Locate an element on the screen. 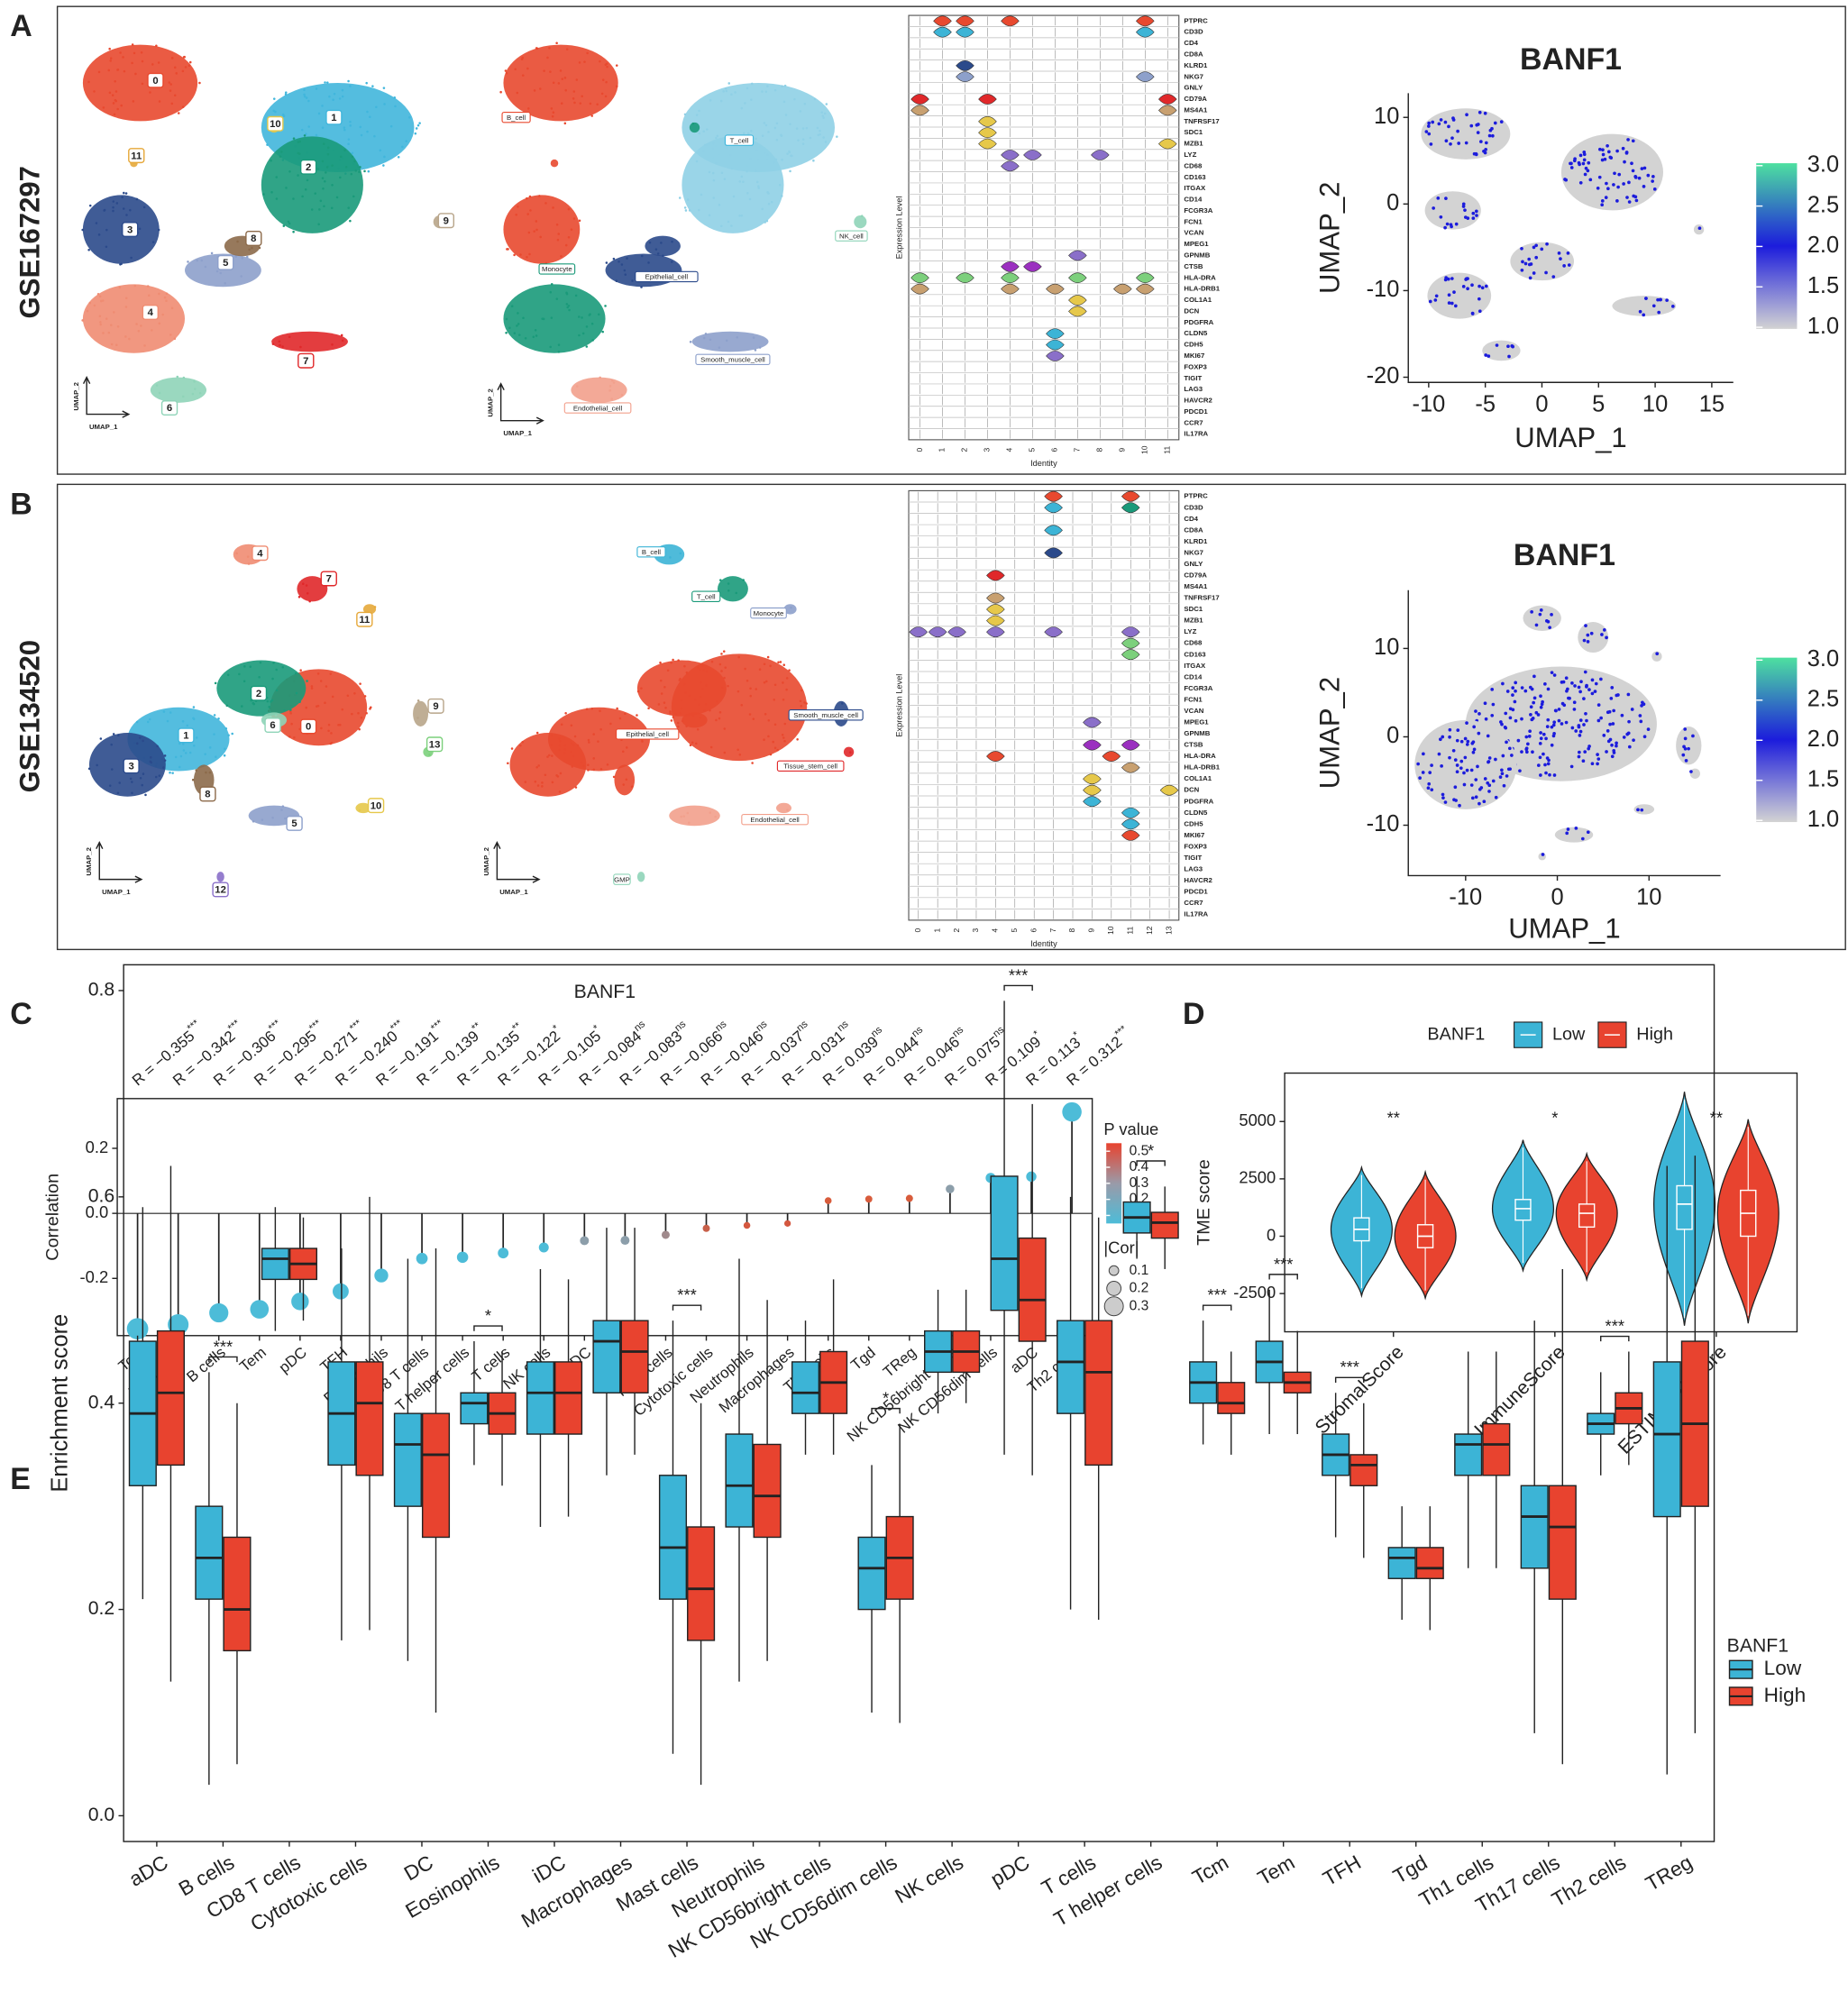 Image resolution: width=1848 pixels, height=1992 pixels. gene-label: GPNMB is located at coordinates (1197, 255).